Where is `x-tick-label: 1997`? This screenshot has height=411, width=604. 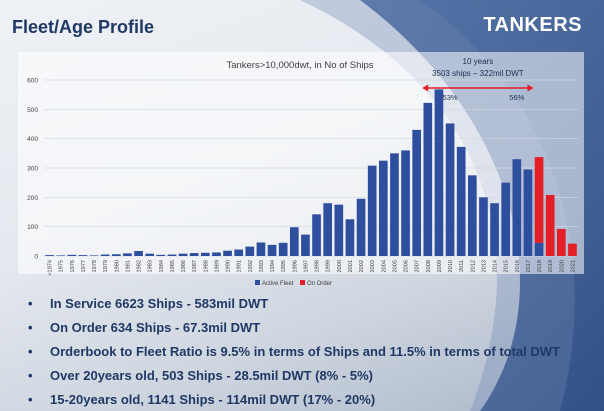 x-tick-label: 1997 is located at coordinates (306, 266).